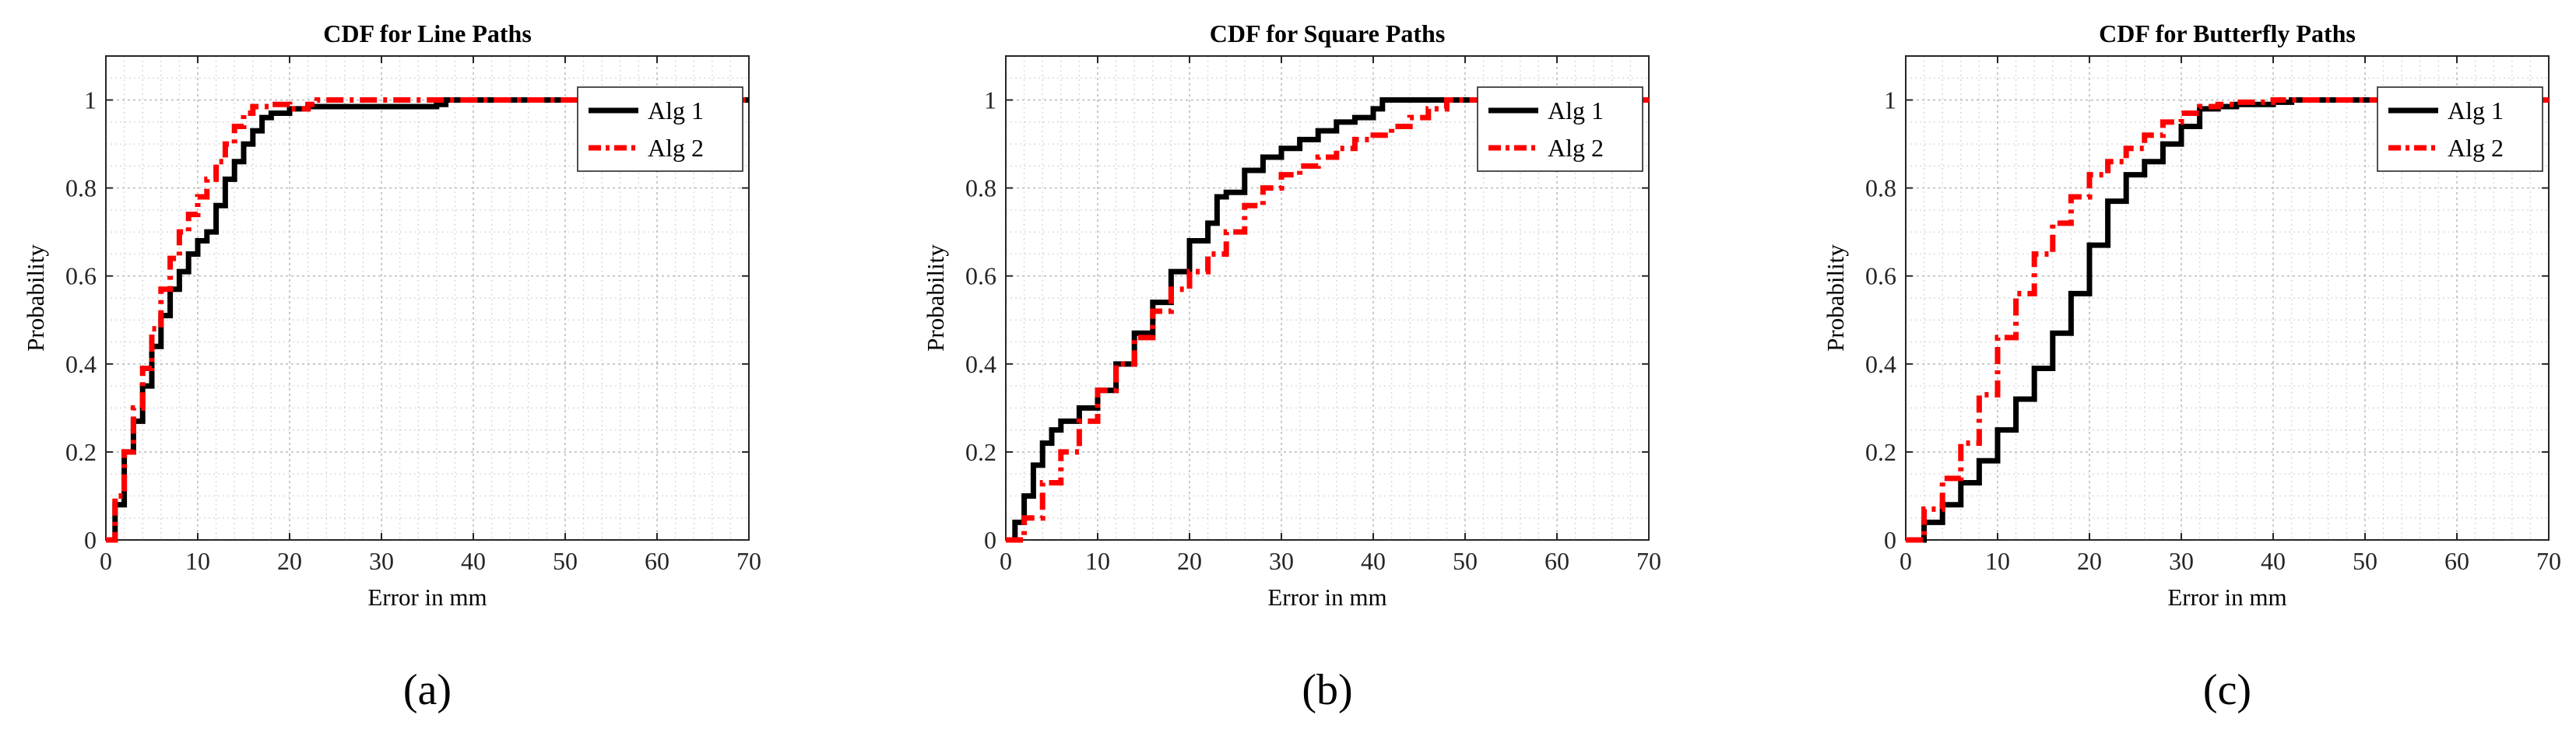  What do you see at coordinates (427, 690) in the screenshot?
I see `subplot-label: (a)` at bounding box center [427, 690].